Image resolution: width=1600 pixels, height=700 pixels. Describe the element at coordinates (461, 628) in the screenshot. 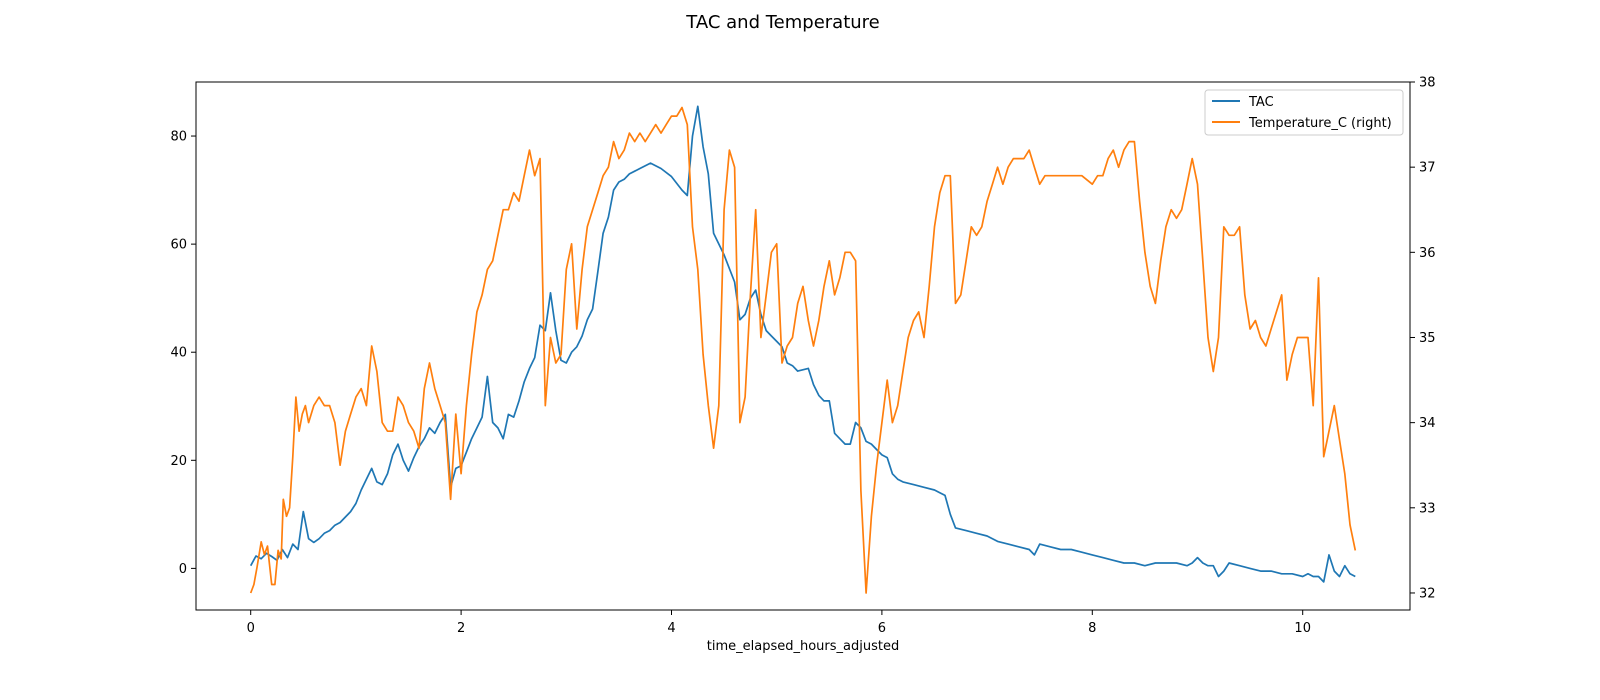

I see `x-tick-label: 2` at that location.